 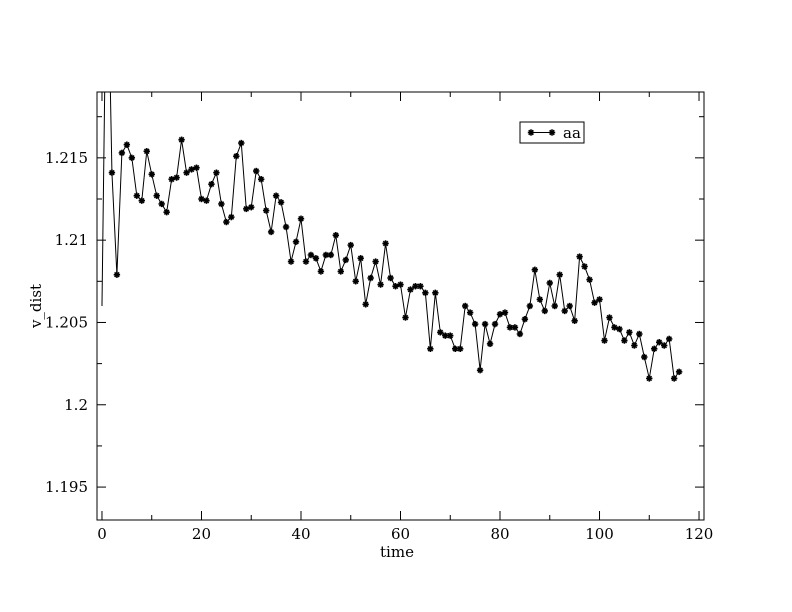 I want to click on x-axis-label: time, so click(x=397, y=552).